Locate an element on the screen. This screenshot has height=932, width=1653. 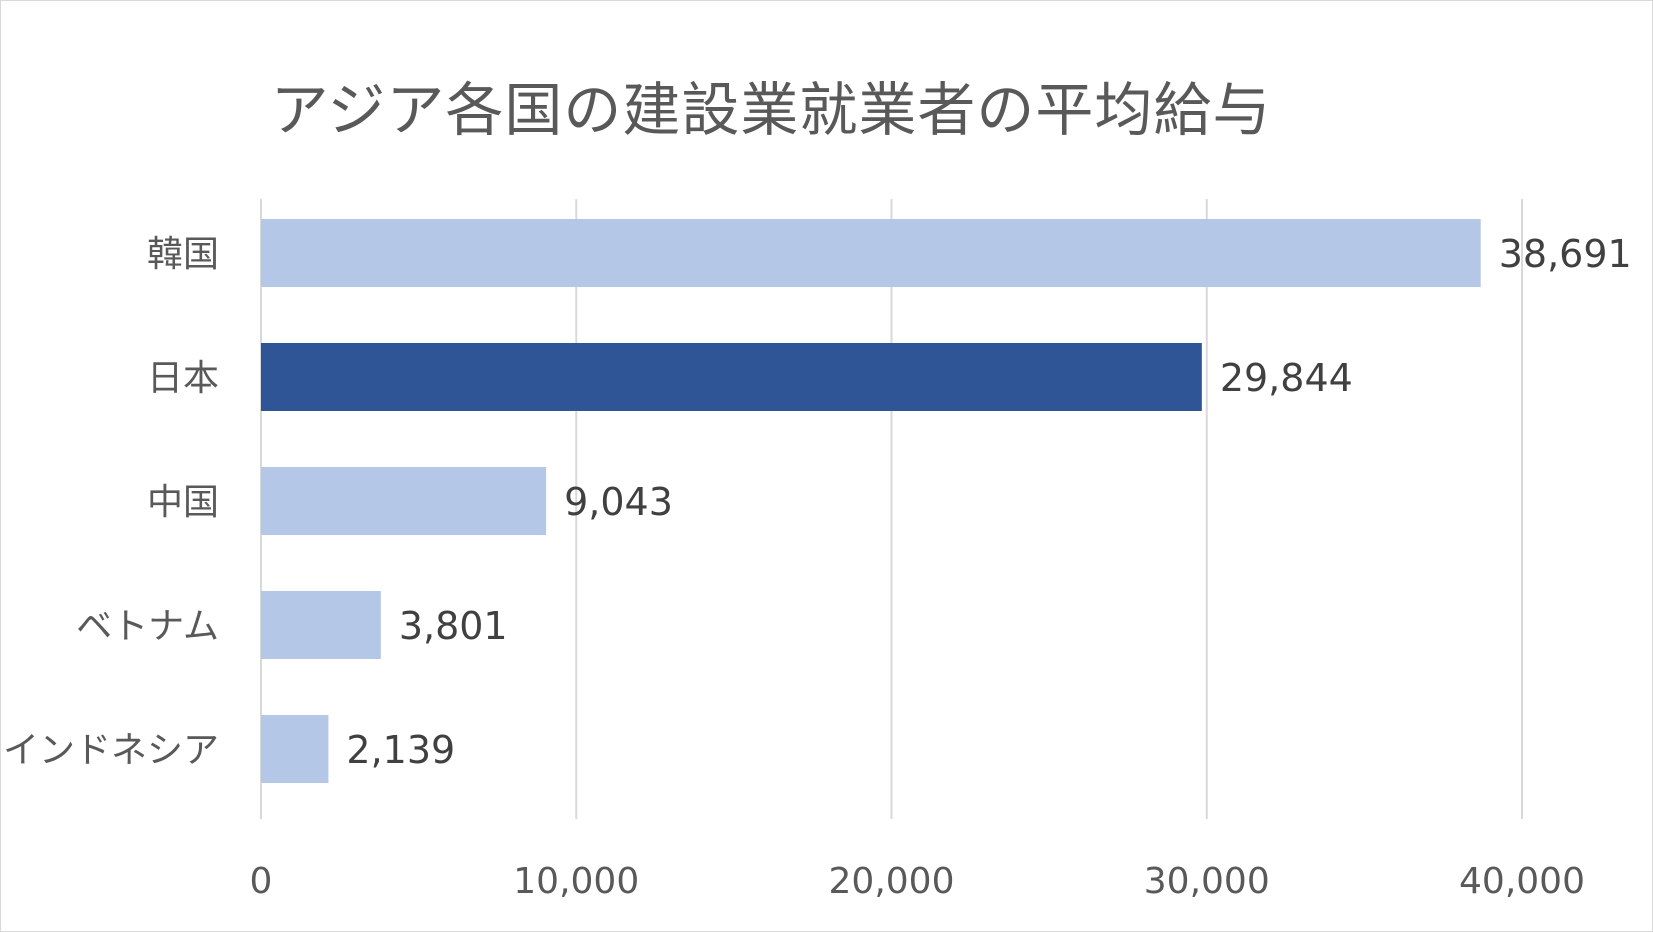
x-tick-label: 20,000 is located at coordinates (892, 881).